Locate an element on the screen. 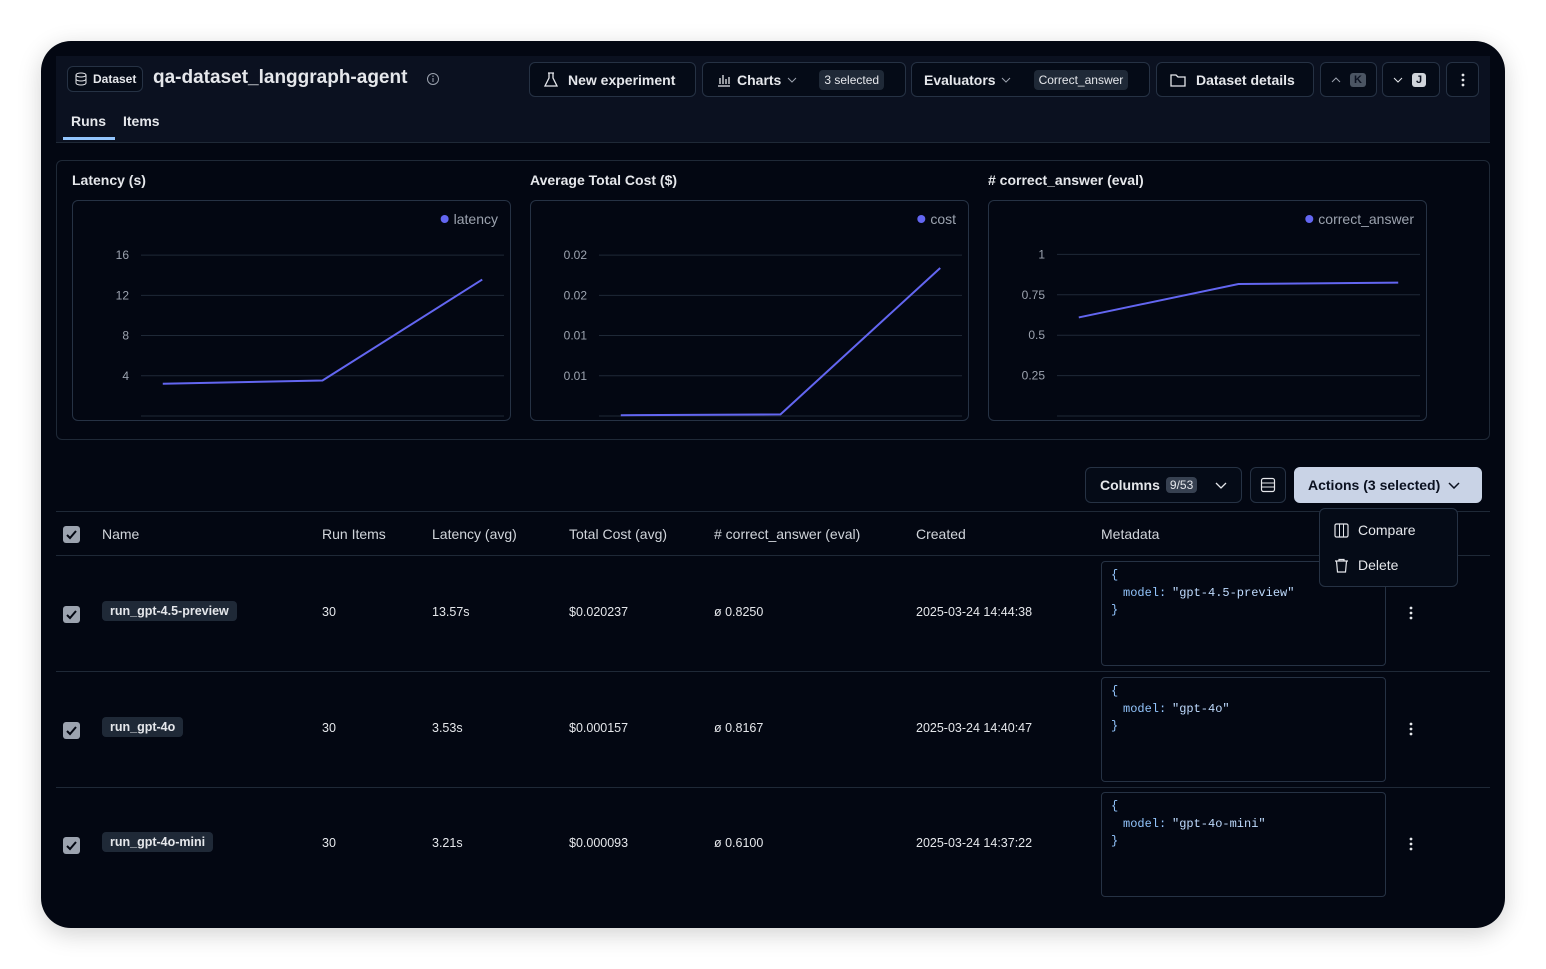 The width and height of the screenshot is (1546, 969). rows-icon is located at coordinates (1268, 485).